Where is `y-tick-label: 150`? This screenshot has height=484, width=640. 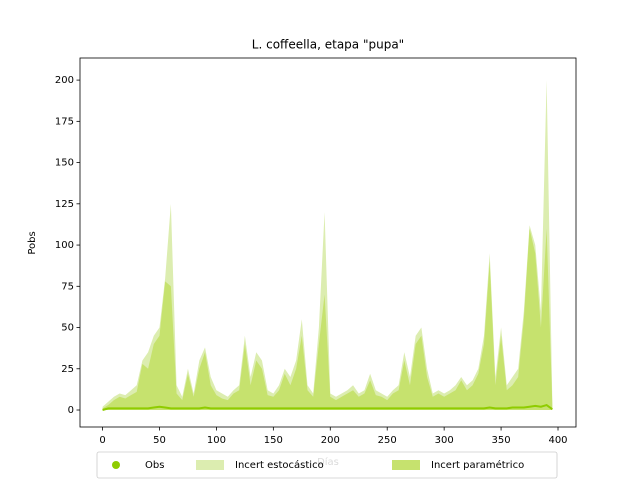
y-tick-label: 150 is located at coordinates (64, 163).